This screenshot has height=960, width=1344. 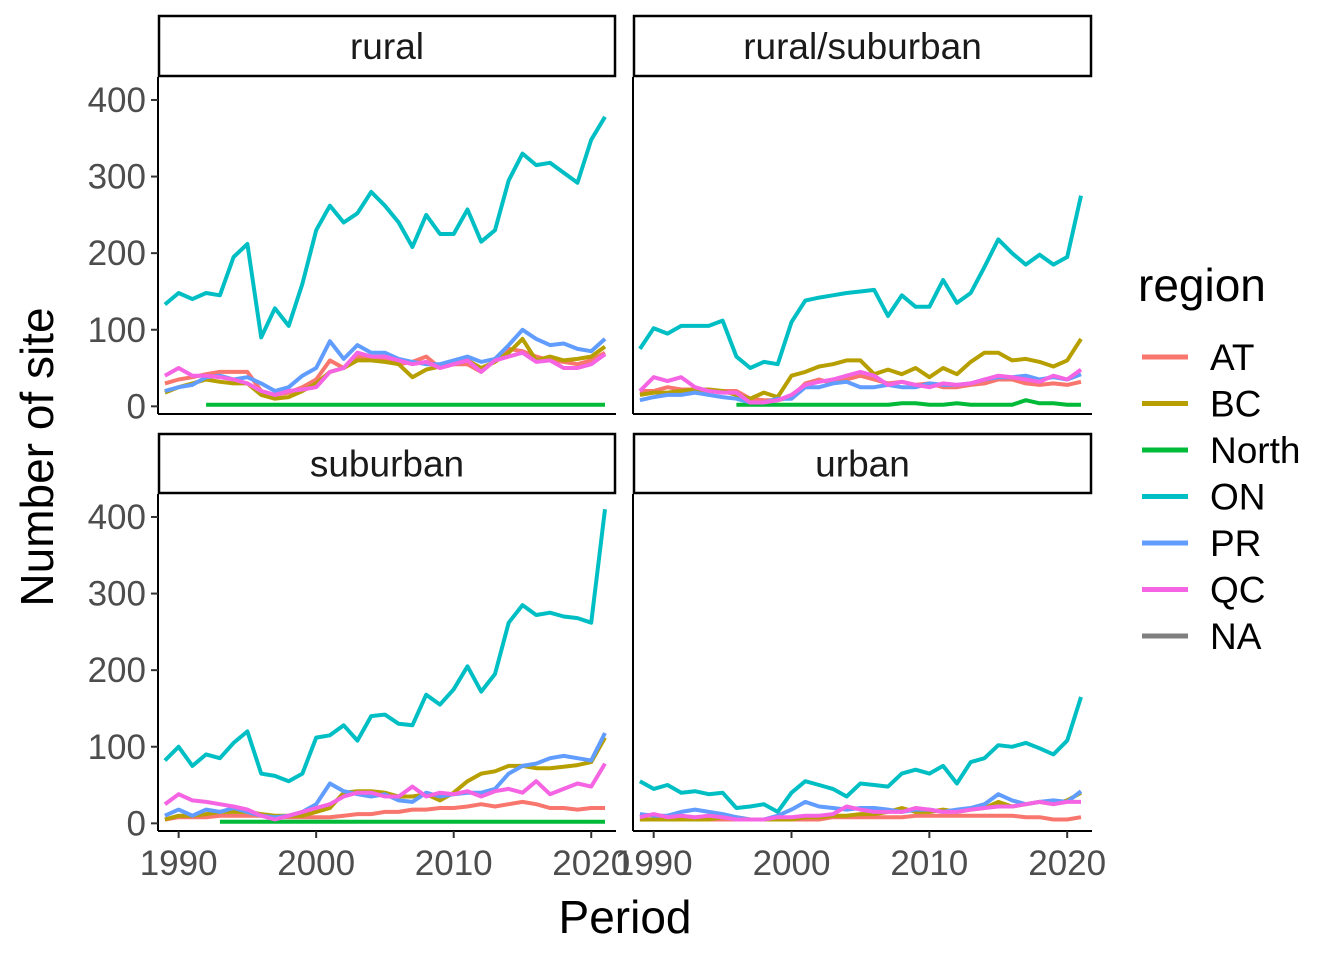 I want to click on legend-label: NA, so click(x=1236, y=636).